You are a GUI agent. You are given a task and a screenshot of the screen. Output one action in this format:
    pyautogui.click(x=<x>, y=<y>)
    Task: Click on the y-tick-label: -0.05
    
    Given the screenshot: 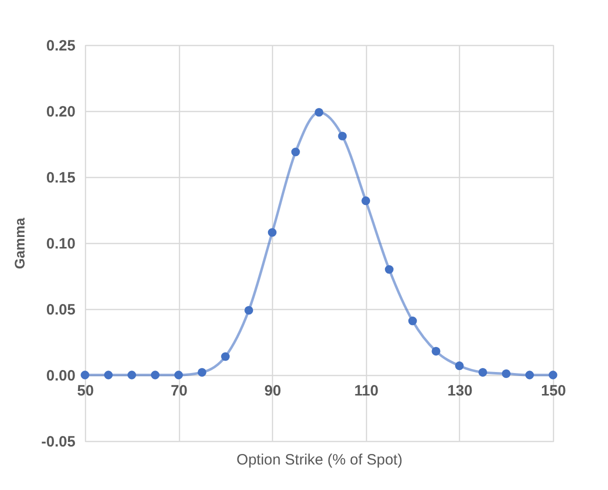 What is the action you would take?
    pyautogui.click(x=58, y=442)
    